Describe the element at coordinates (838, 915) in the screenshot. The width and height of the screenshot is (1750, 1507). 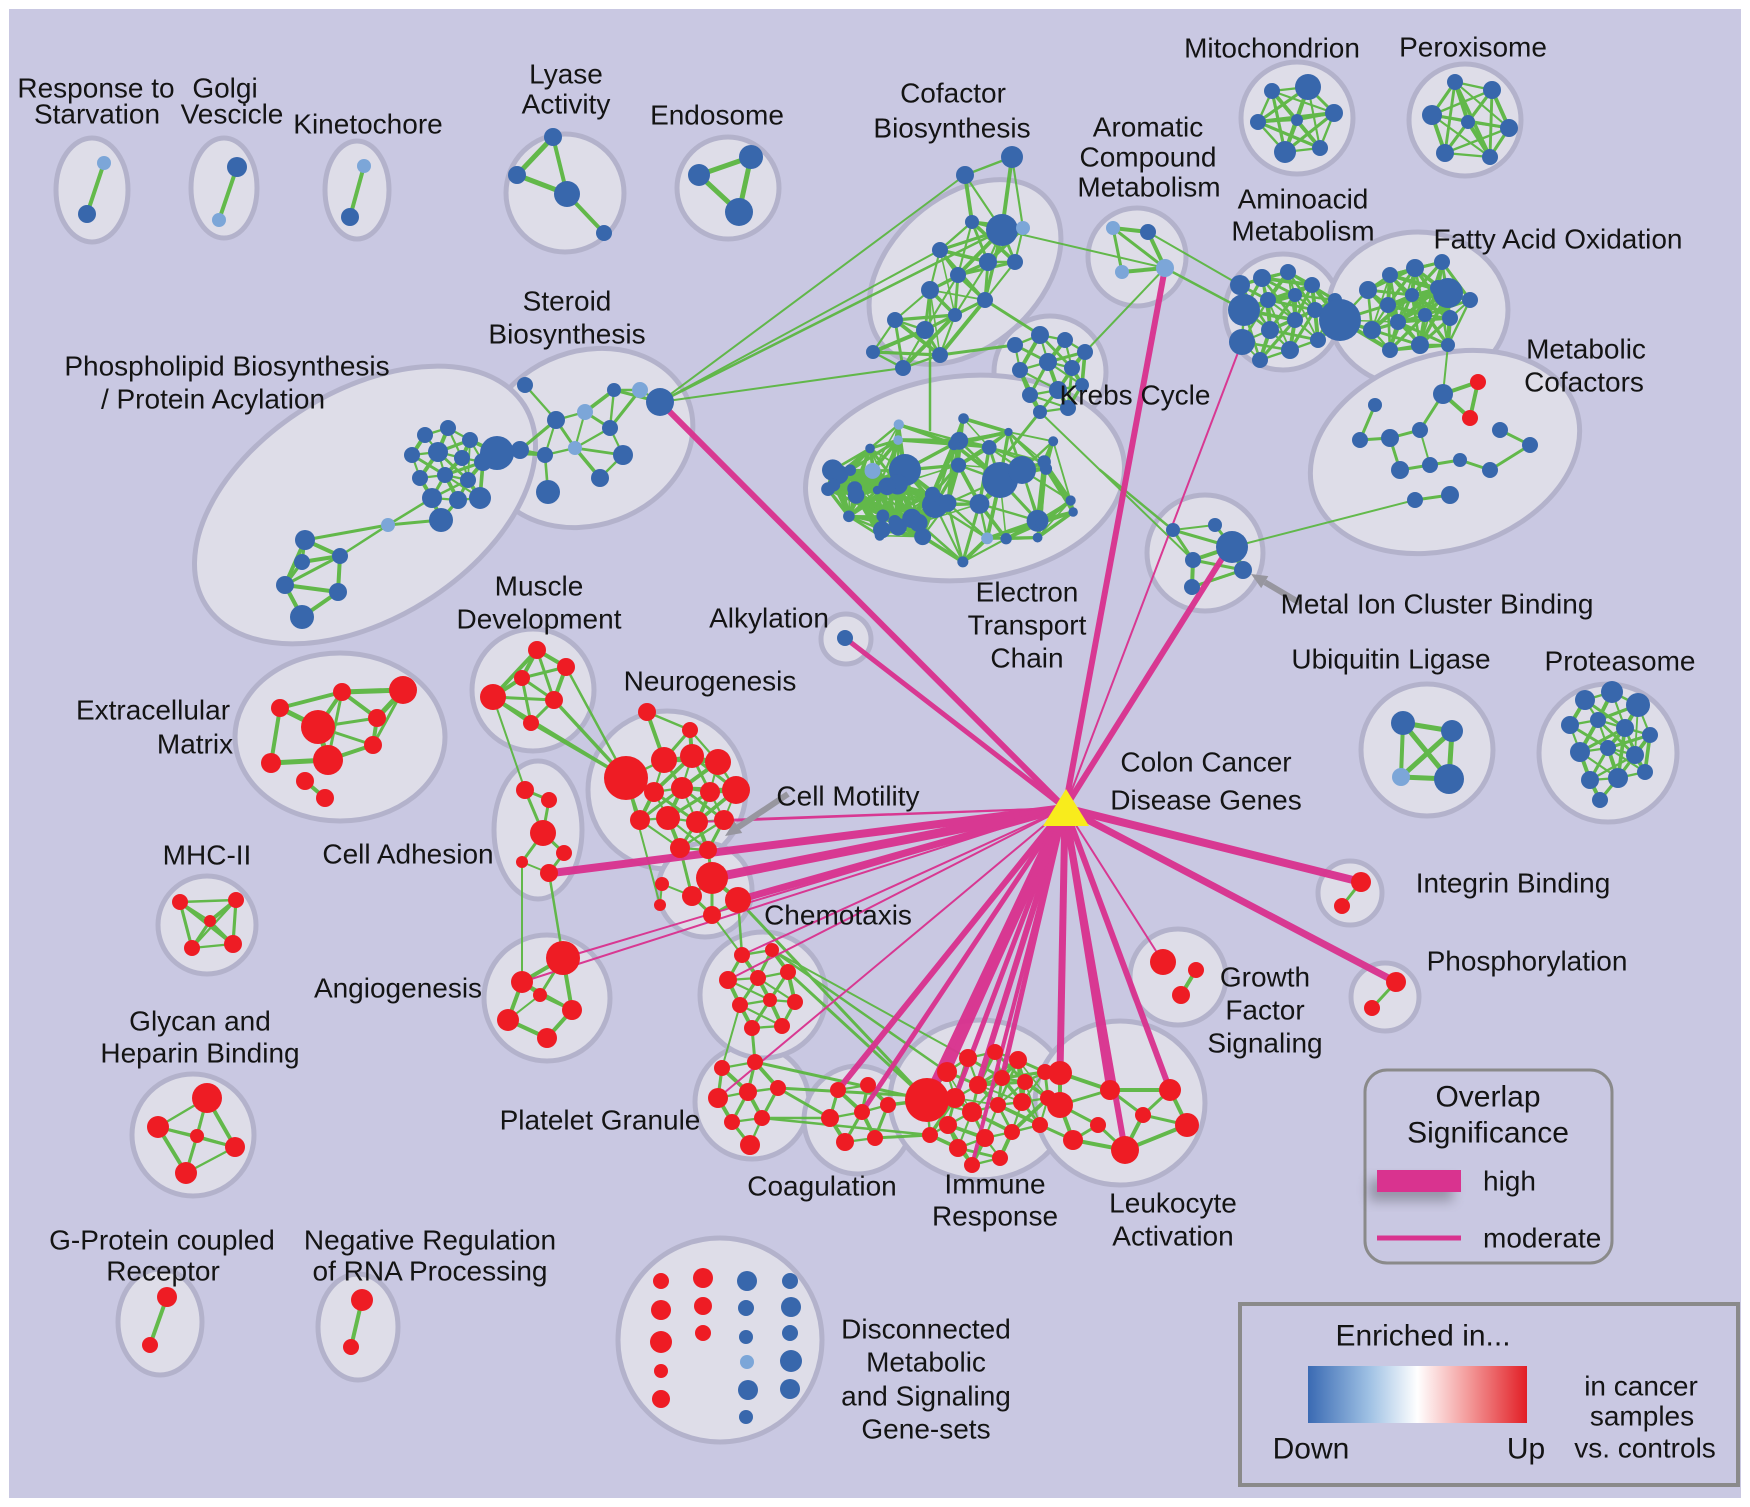
I see `cluster-label-chemotaxis: Chemotaxis` at that location.